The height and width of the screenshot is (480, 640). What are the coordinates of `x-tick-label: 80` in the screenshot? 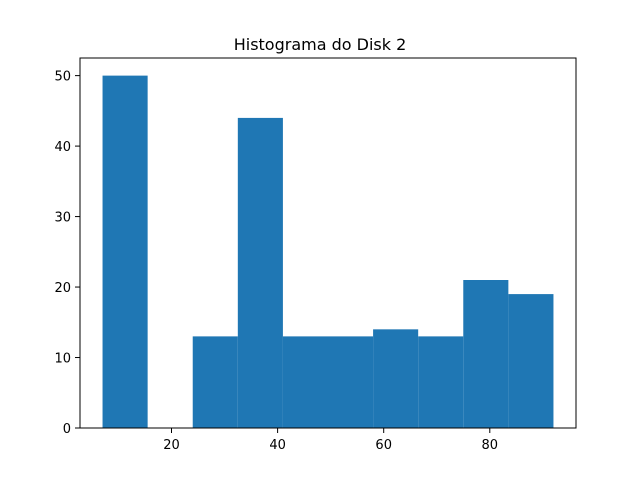 It's located at (490, 445).